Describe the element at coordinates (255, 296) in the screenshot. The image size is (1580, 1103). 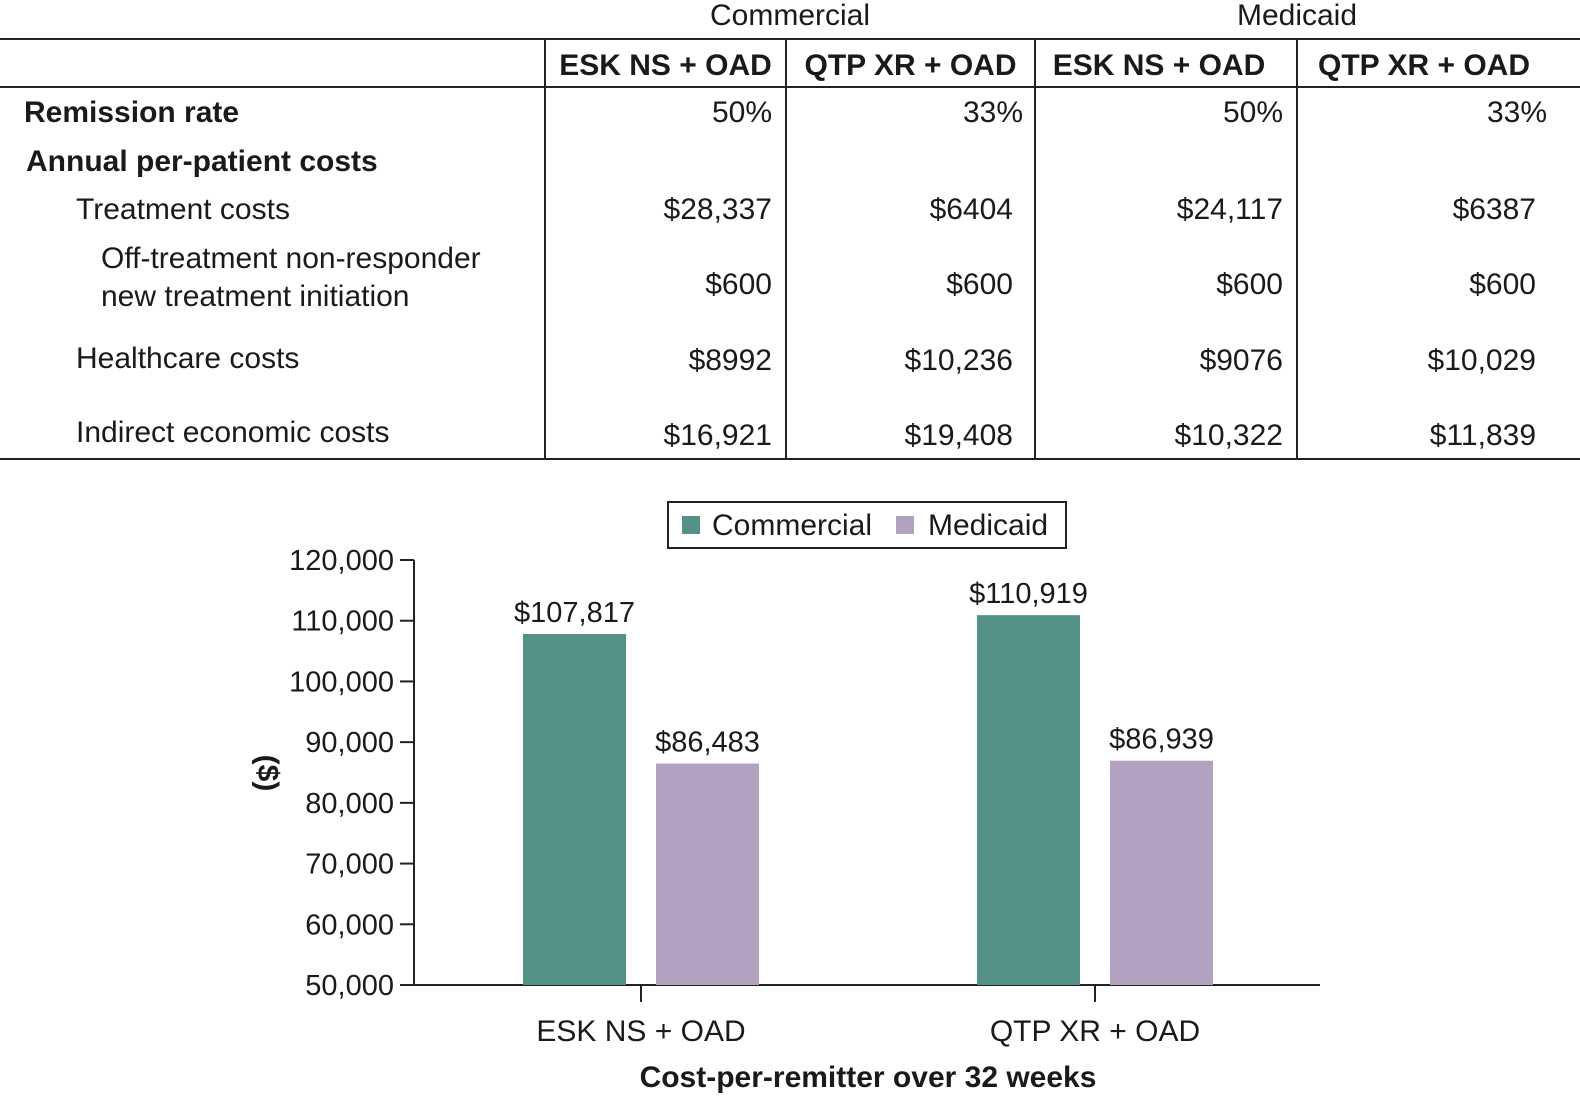
I see `row-label-off-treatment-line2: new treatment initiation` at that location.